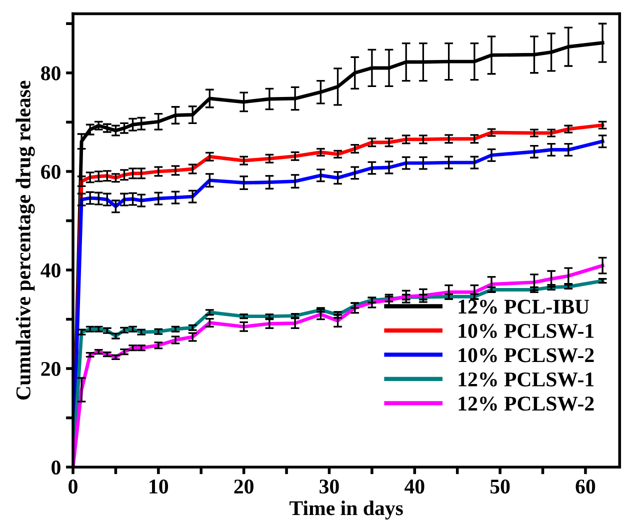 This screenshot has height=529, width=624. I want to click on legend-label: 12% PCL-IBU, so click(524, 307).